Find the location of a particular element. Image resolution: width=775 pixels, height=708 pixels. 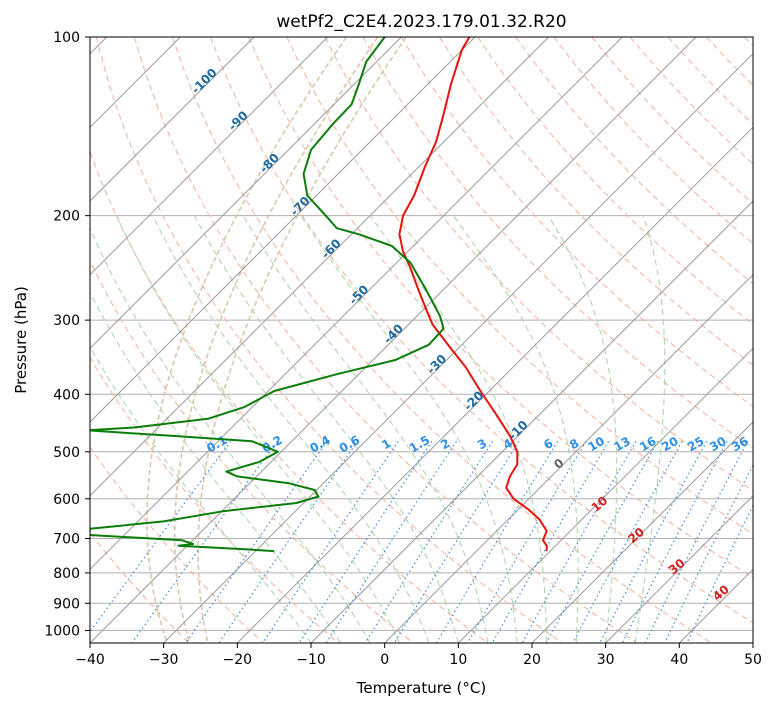

y-tick-label: 800 is located at coordinates (66, 574).